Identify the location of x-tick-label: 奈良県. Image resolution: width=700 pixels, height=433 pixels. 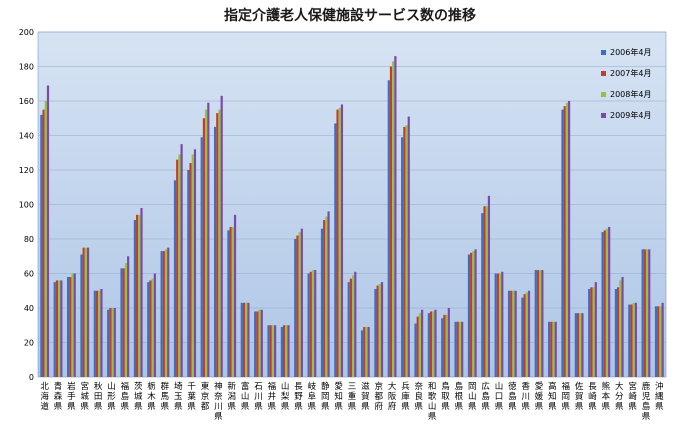
(419, 396).